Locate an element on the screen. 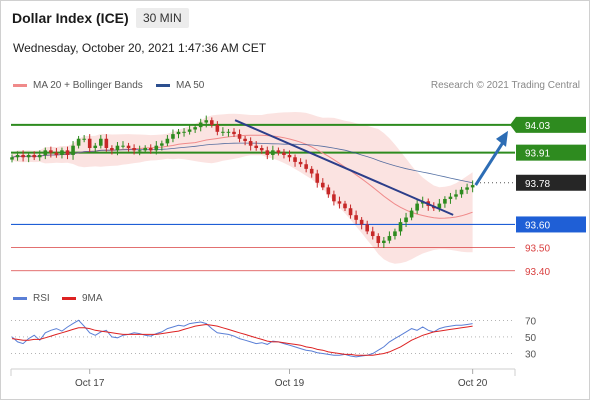  rsi-tick-70: 70 is located at coordinates (531, 321).